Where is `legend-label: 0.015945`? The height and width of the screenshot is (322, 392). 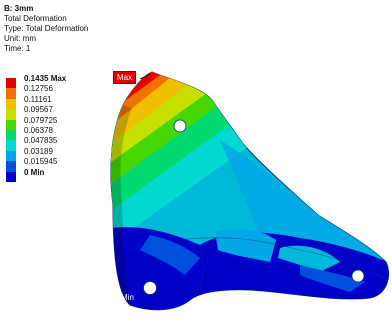
legend-label: 0.015945 is located at coordinates (41, 162).